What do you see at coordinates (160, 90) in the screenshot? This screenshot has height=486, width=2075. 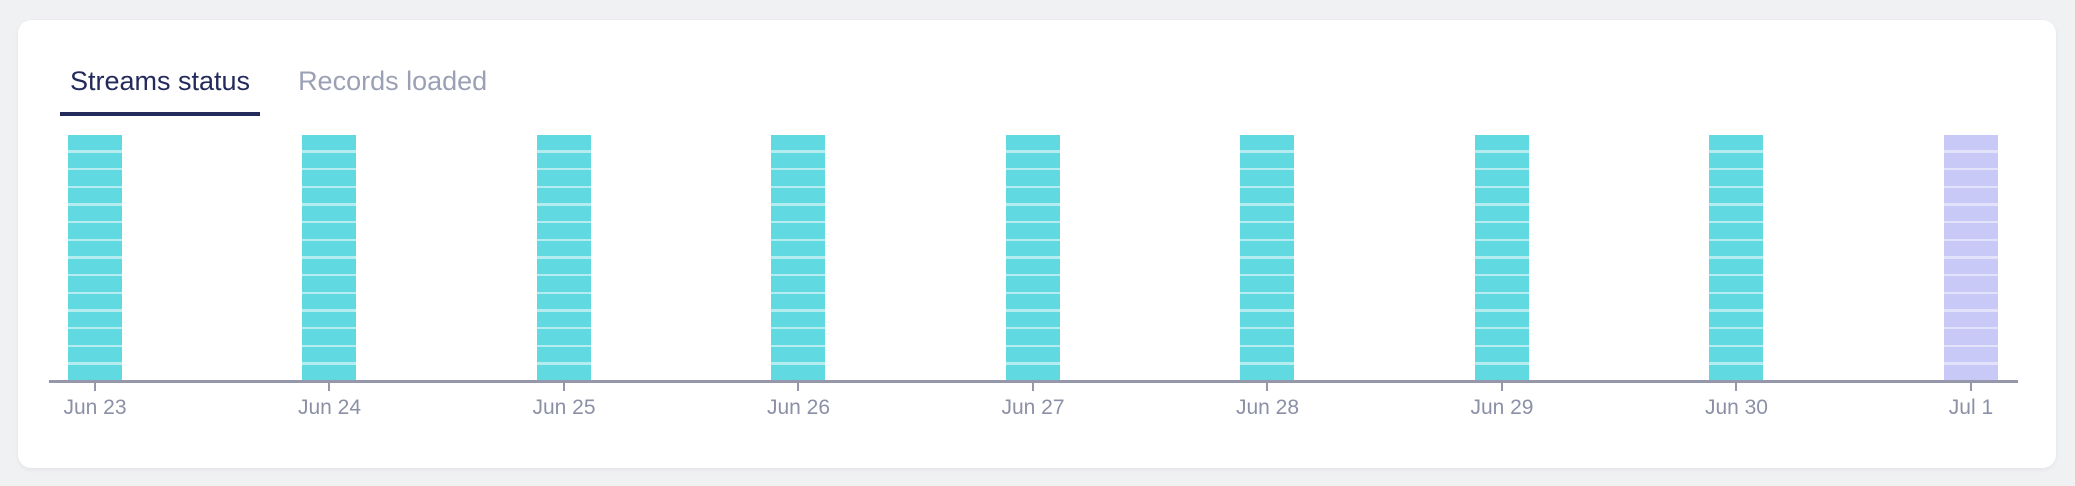 I see `tab-streams-status: Streams status` at bounding box center [160, 90].